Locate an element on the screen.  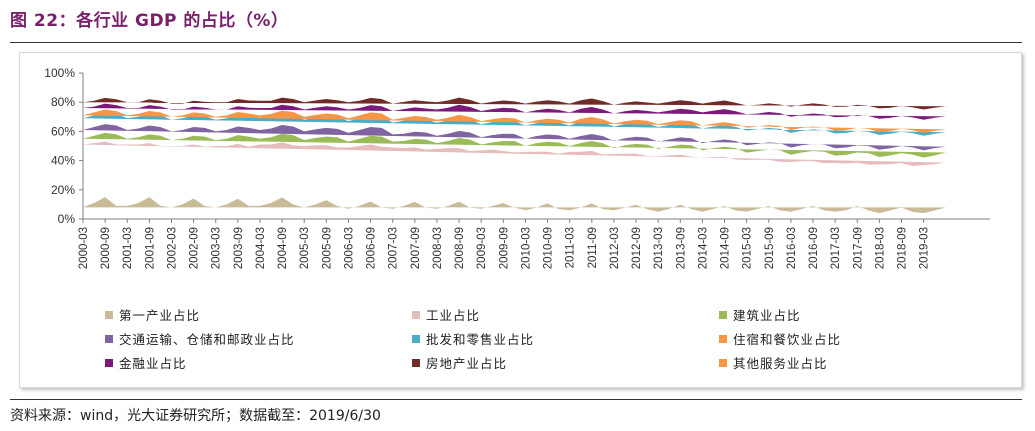
x-tick-label: 2011-03 is located at coordinates (571, 247).